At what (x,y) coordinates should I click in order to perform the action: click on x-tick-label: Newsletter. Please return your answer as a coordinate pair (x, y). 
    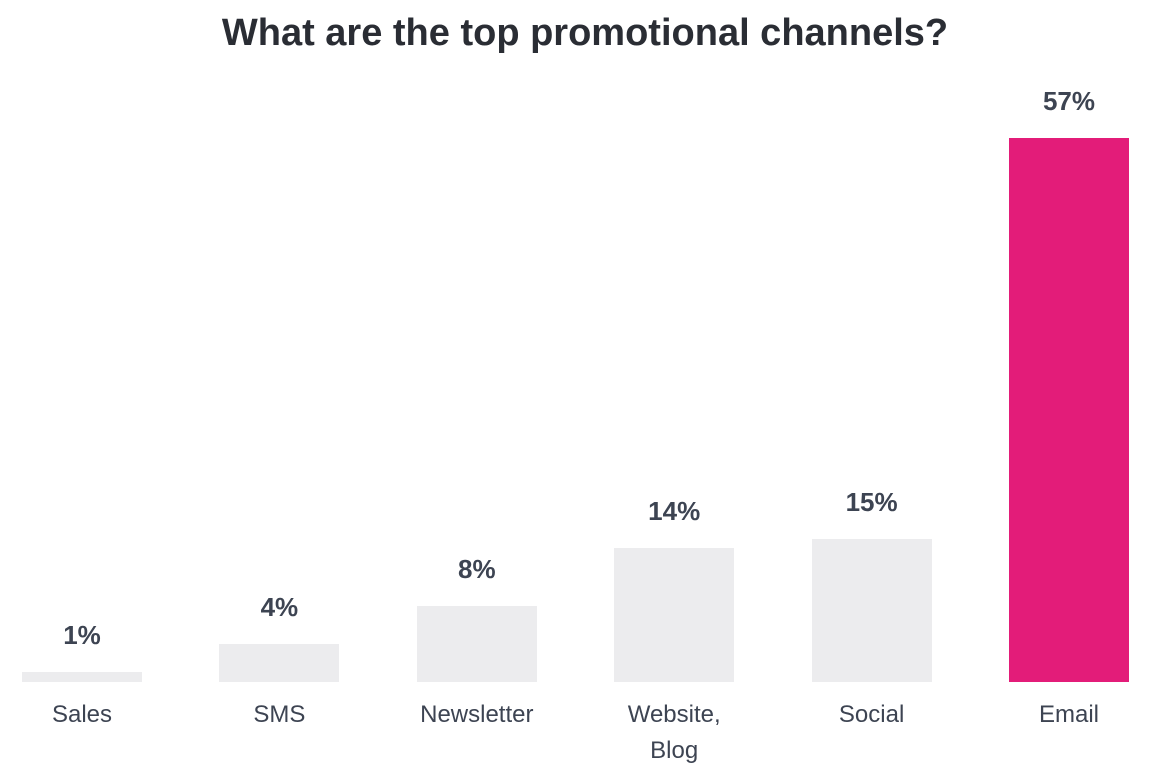
    Looking at the image, I should click on (477, 714).